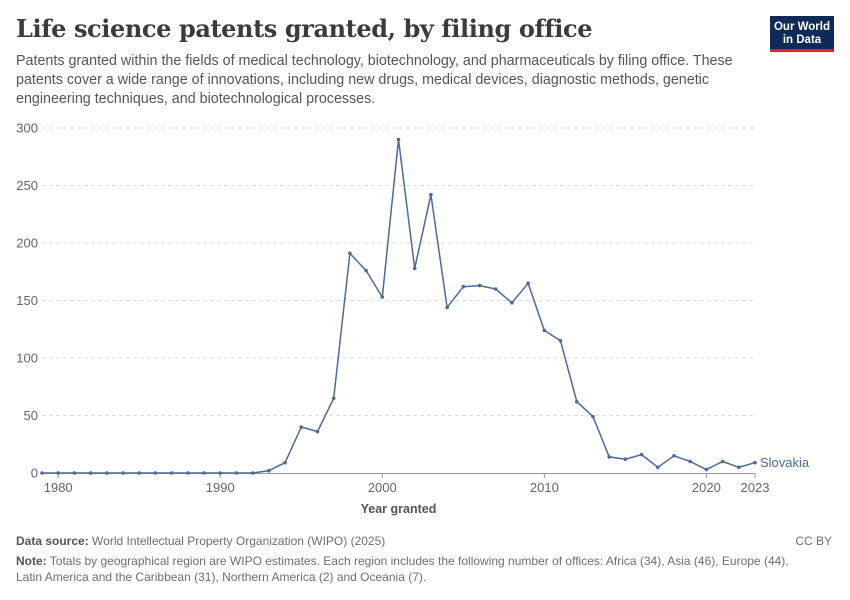 The width and height of the screenshot is (850, 600). What do you see at coordinates (813, 541) in the screenshot?
I see `license-link: CC BY` at bounding box center [813, 541].